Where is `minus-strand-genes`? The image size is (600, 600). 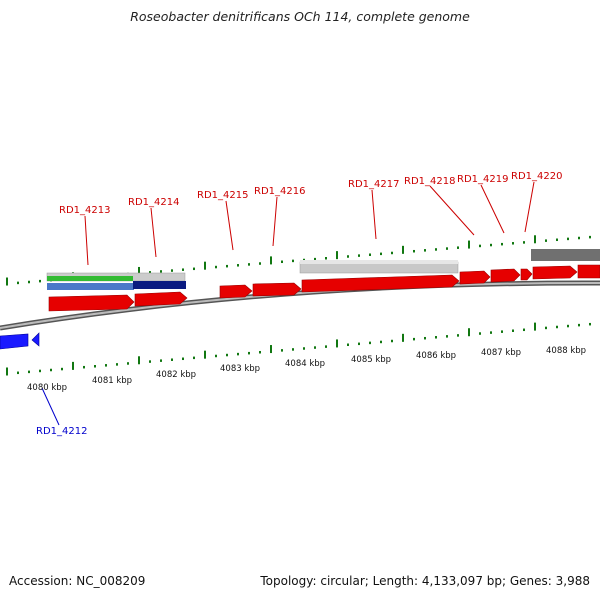
minus-strand-genes is located at coordinates (20, 341).